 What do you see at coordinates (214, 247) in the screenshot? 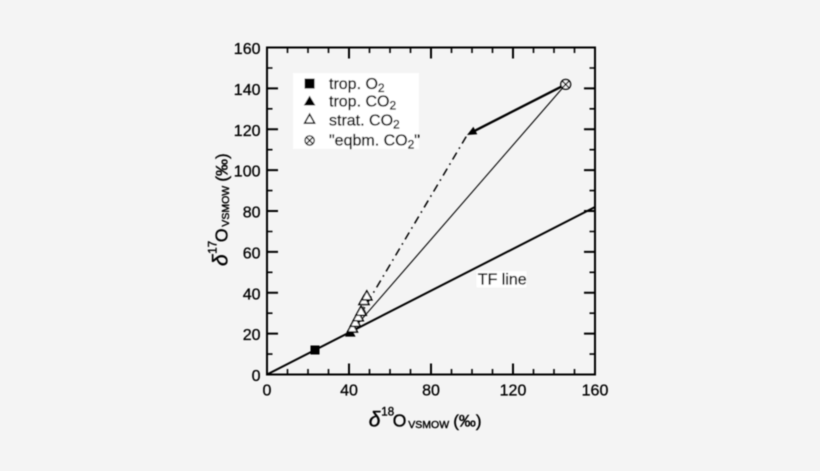
I see `svg-text: 17` at bounding box center [214, 247].